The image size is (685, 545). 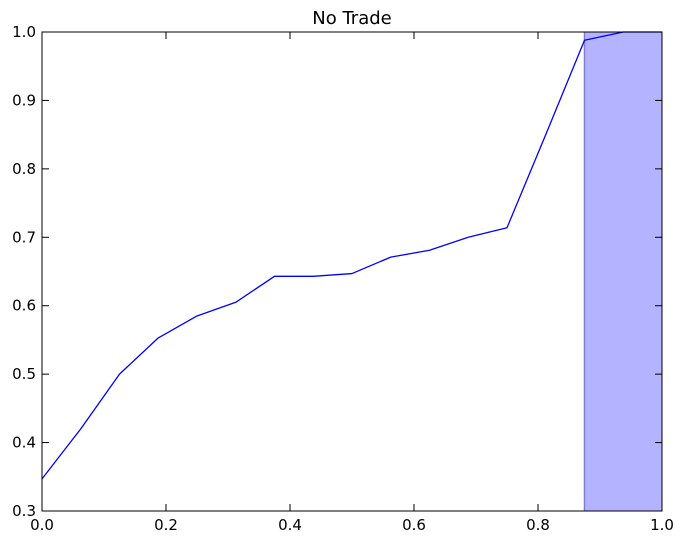 I want to click on y-tick-label: 0.8, so click(x=24, y=169).